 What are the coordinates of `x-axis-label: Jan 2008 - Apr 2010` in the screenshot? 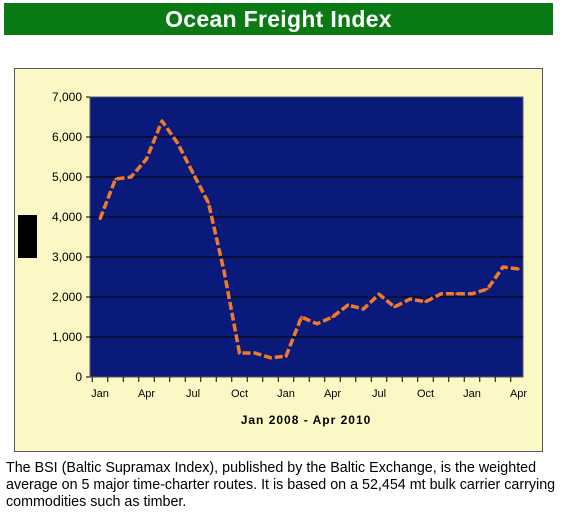 It's located at (306, 420).